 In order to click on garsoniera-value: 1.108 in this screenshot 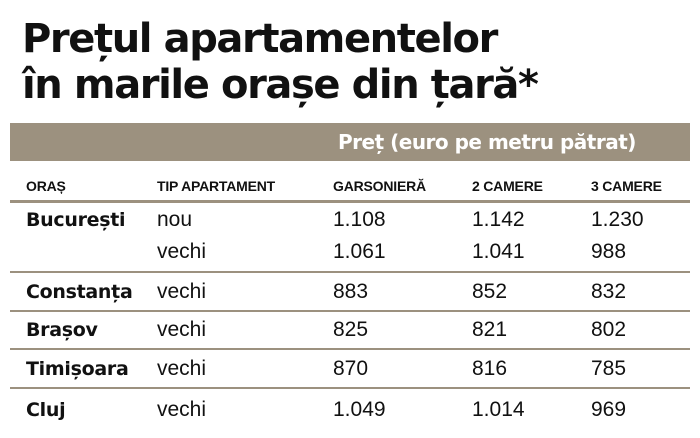, I will do `click(359, 219)`.